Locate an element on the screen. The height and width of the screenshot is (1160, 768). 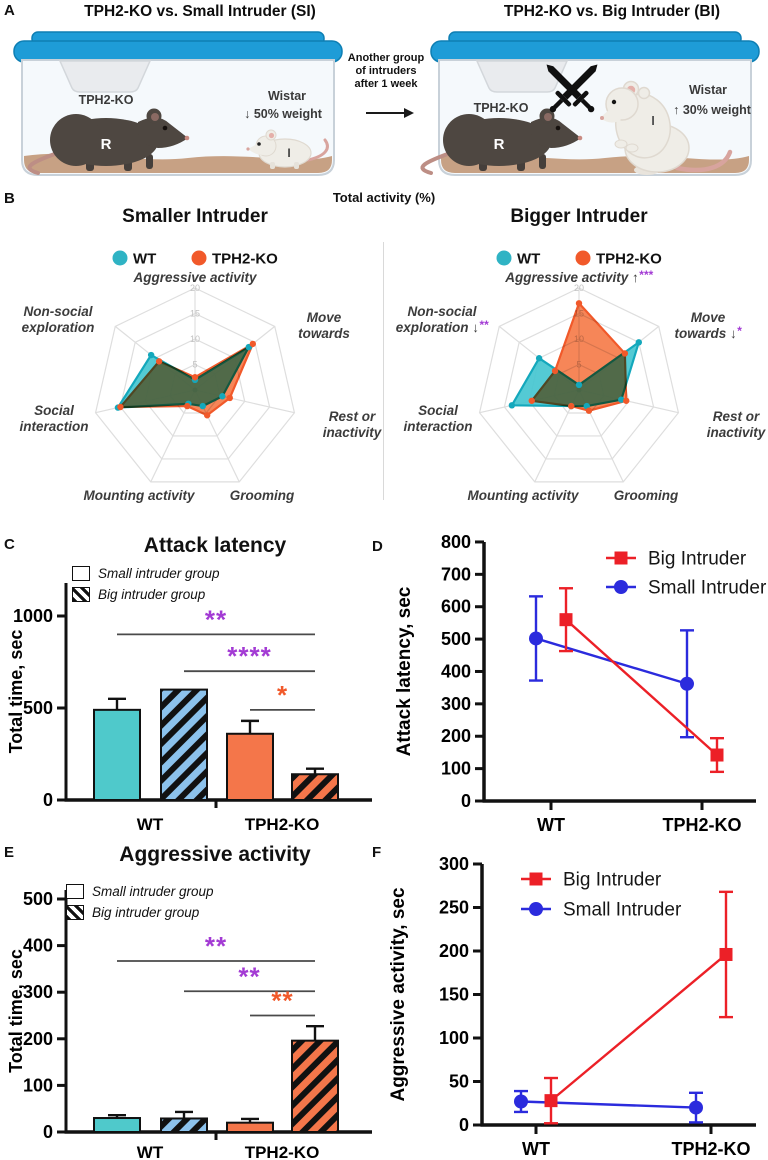
intruder-species-left: Wistar is located at coordinates (287, 96).